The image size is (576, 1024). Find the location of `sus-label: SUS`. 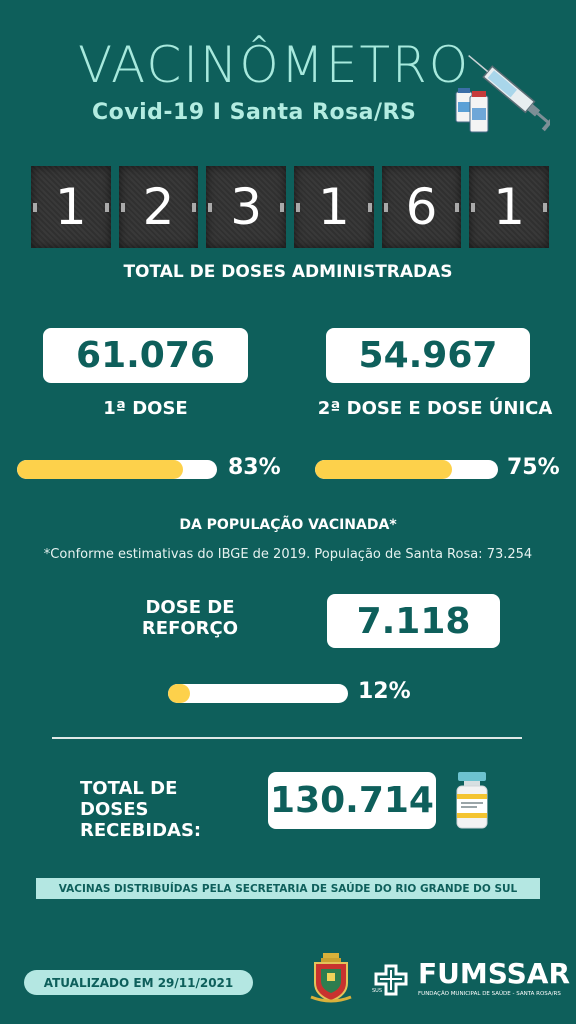

sus-label: SUS is located at coordinates (377, 991).